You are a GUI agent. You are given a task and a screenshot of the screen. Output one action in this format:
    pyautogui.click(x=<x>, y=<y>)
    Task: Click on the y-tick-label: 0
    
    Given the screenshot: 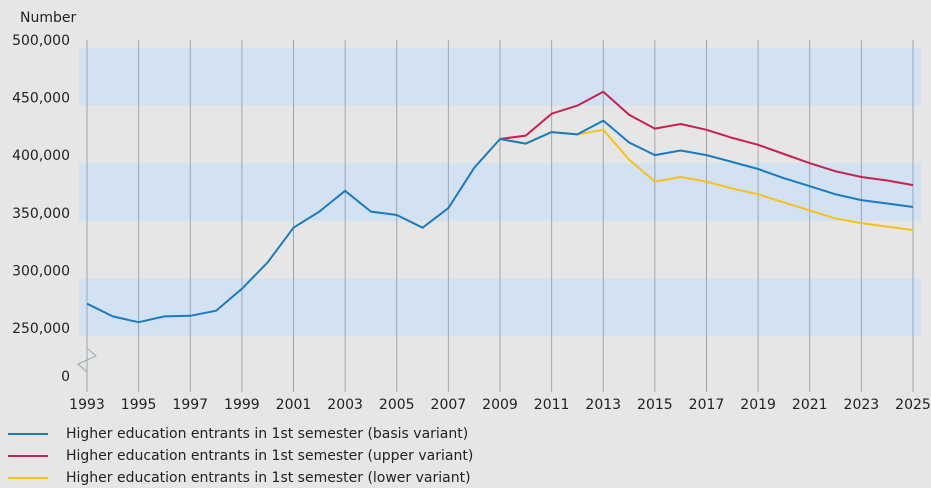 What is the action you would take?
    pyautogui.click(x=65, y=377)
    